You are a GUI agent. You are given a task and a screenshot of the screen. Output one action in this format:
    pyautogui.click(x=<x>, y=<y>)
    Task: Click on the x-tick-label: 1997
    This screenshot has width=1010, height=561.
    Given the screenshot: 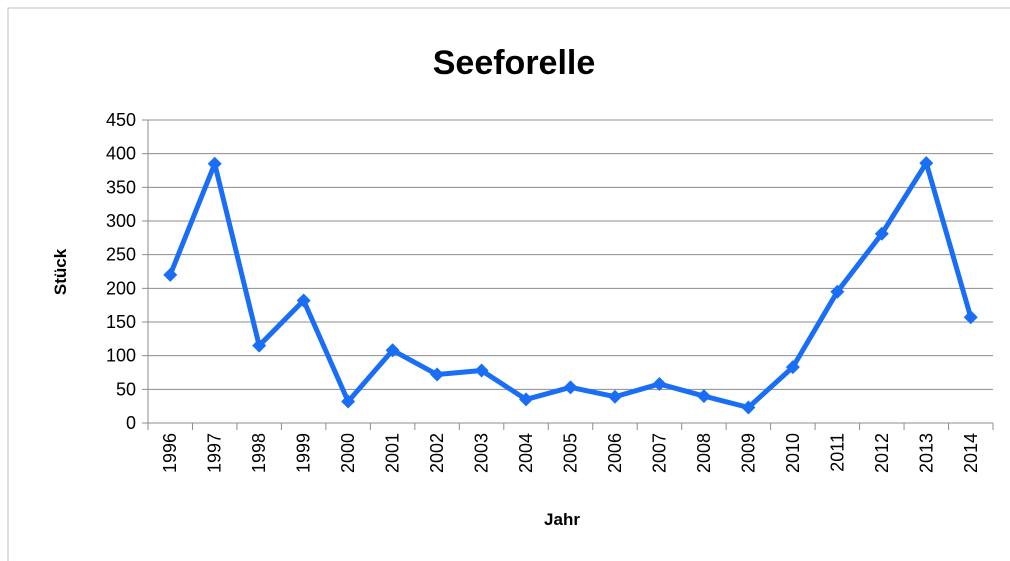 What is the action you would take?
    pyautogui.click(x=215, y=453)
    